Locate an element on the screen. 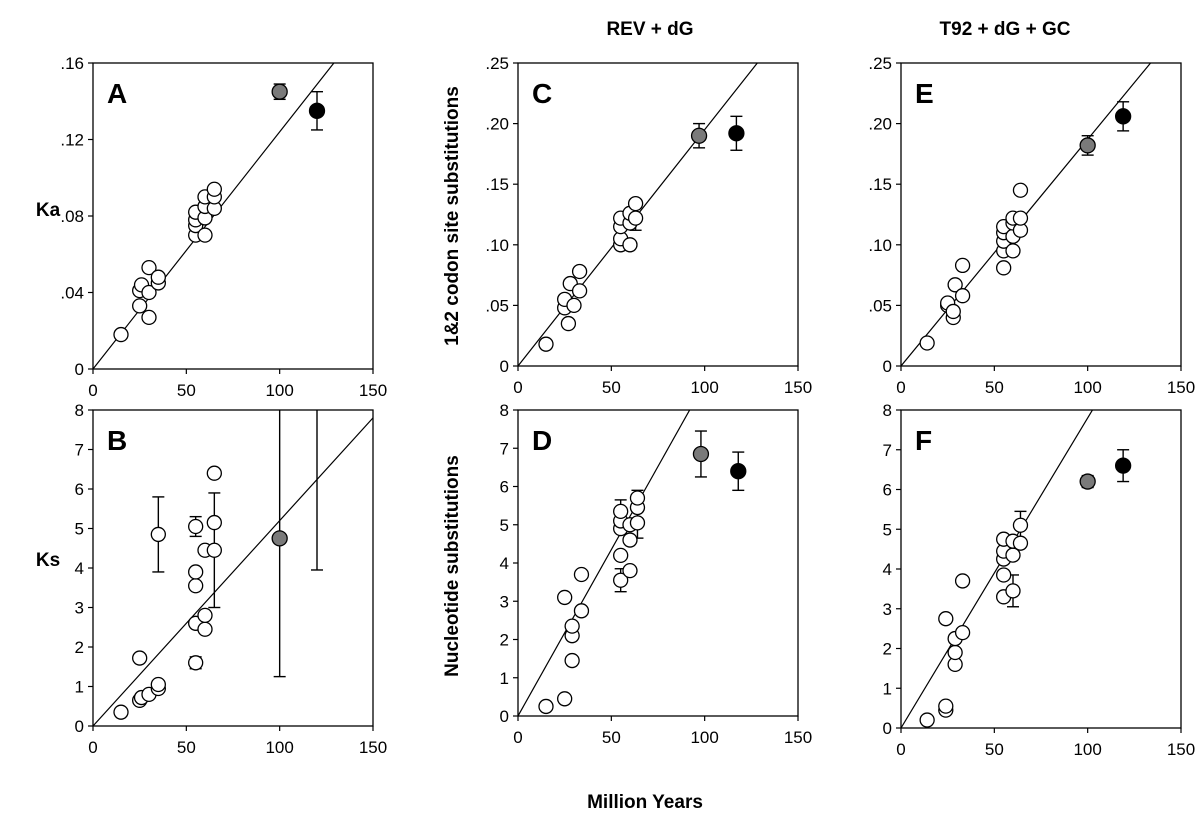 The image size is (1200, 814). y-tick-label: 7 is located at coordinates (504, 448).